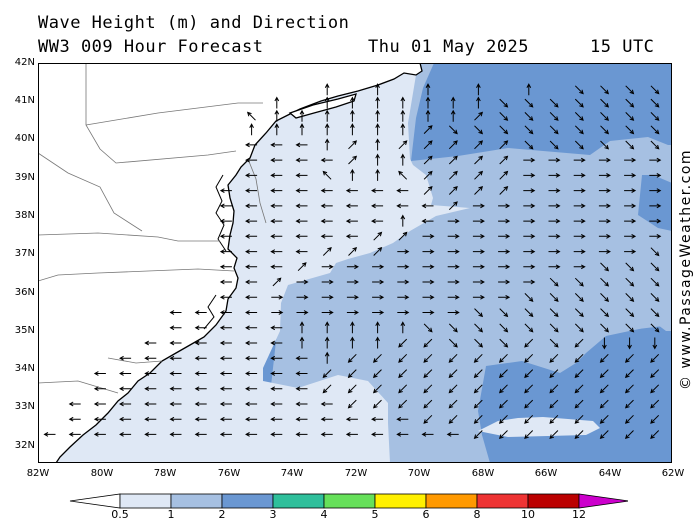 The height and width of the screenshot is (525, 700). I want to click on wave-band-1-2m-east, so click(620, 297).